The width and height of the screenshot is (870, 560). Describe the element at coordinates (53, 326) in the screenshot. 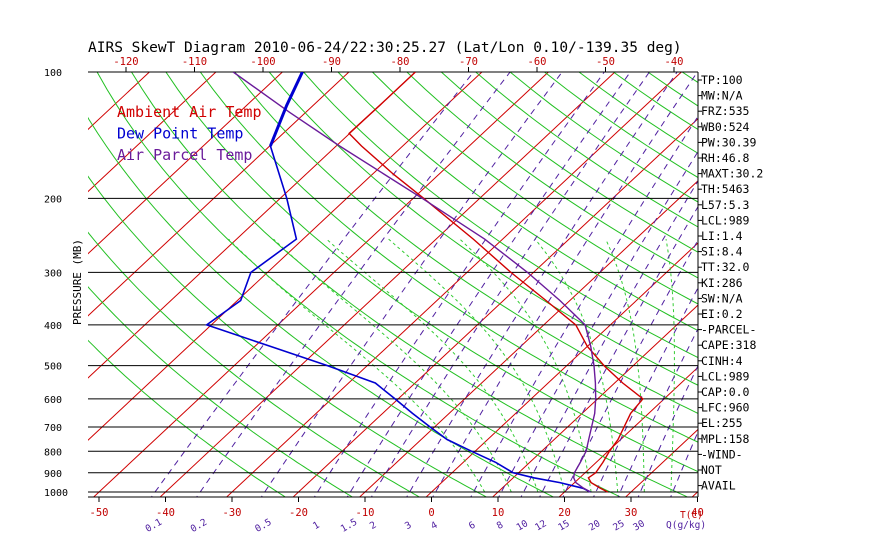

I see `pressure-tick-label: 400` at that location.